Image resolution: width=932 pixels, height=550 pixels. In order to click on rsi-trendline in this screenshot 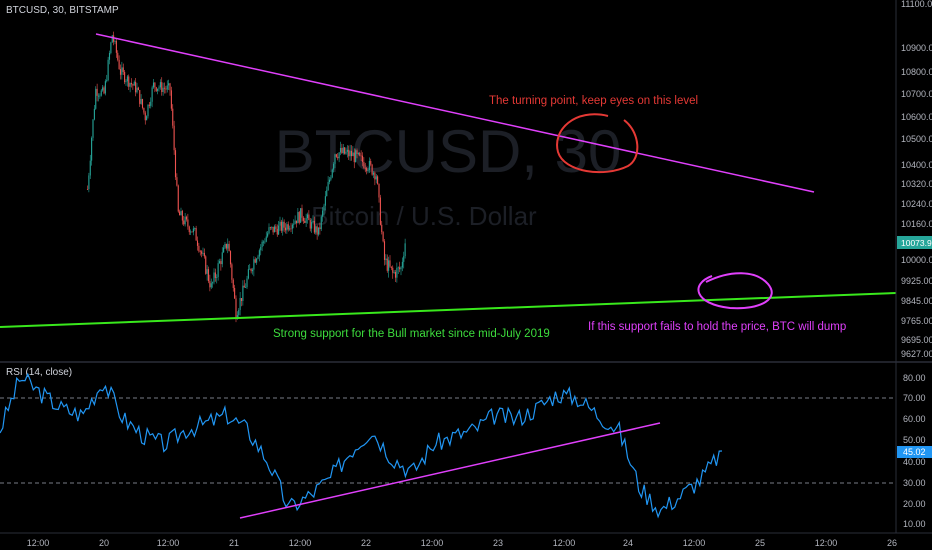, I will do `click(450, 470)`.